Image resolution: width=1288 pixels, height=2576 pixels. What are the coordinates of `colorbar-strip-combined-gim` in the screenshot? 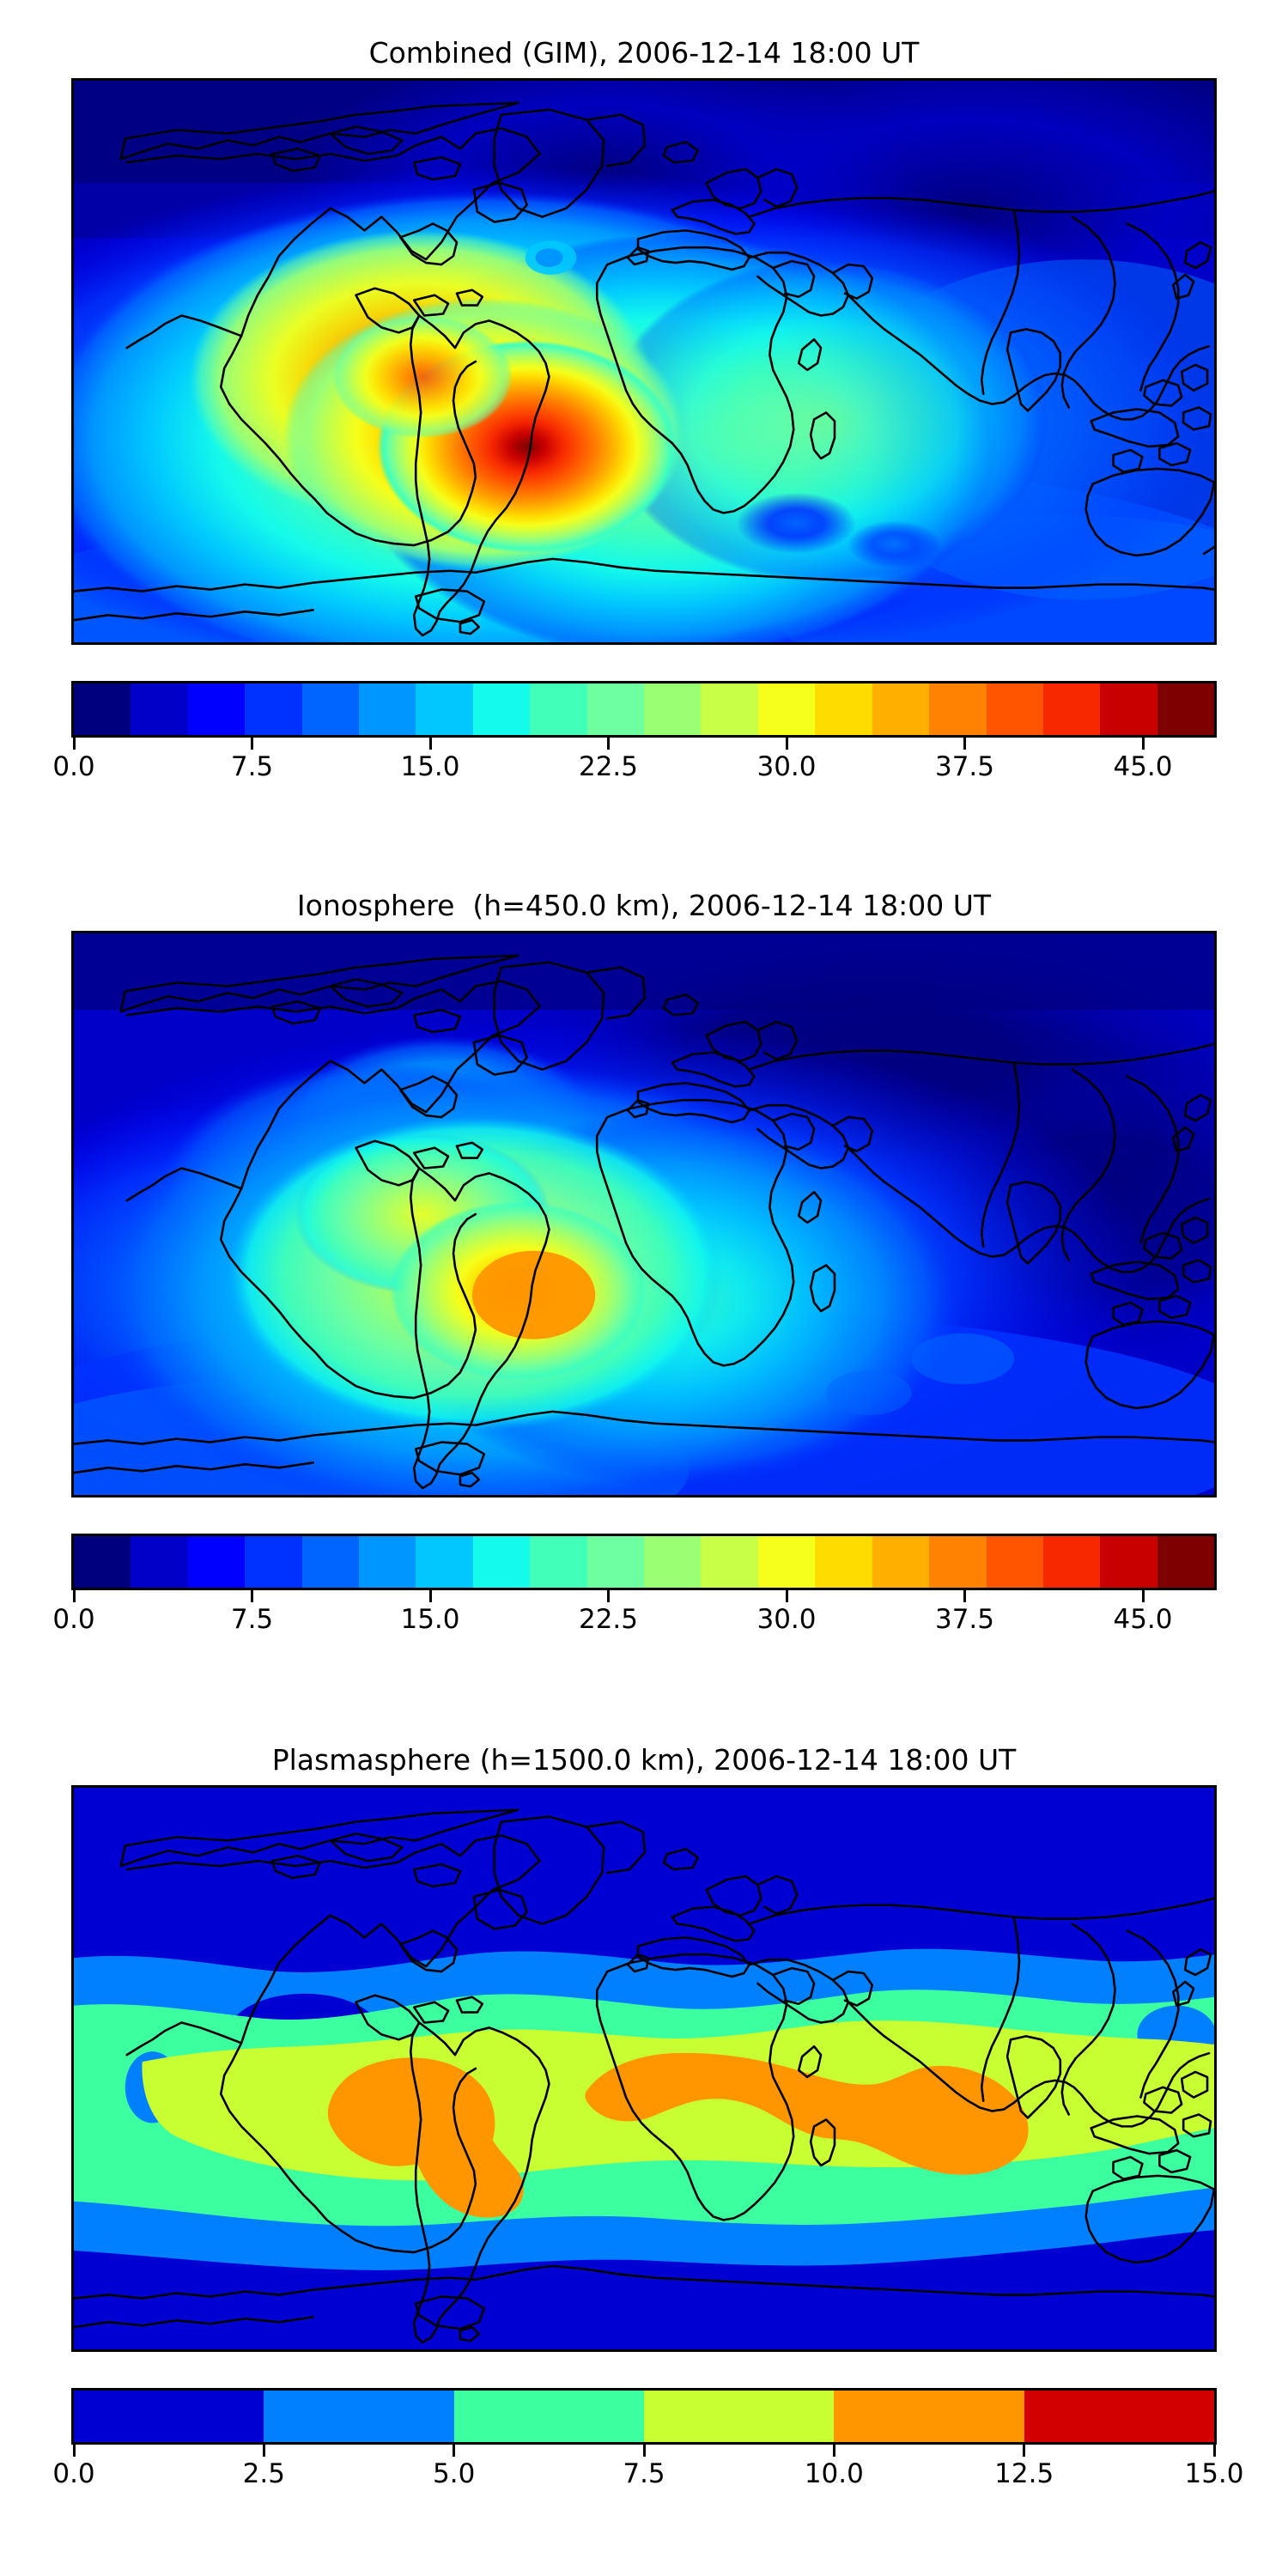 It's located at (644, 709).